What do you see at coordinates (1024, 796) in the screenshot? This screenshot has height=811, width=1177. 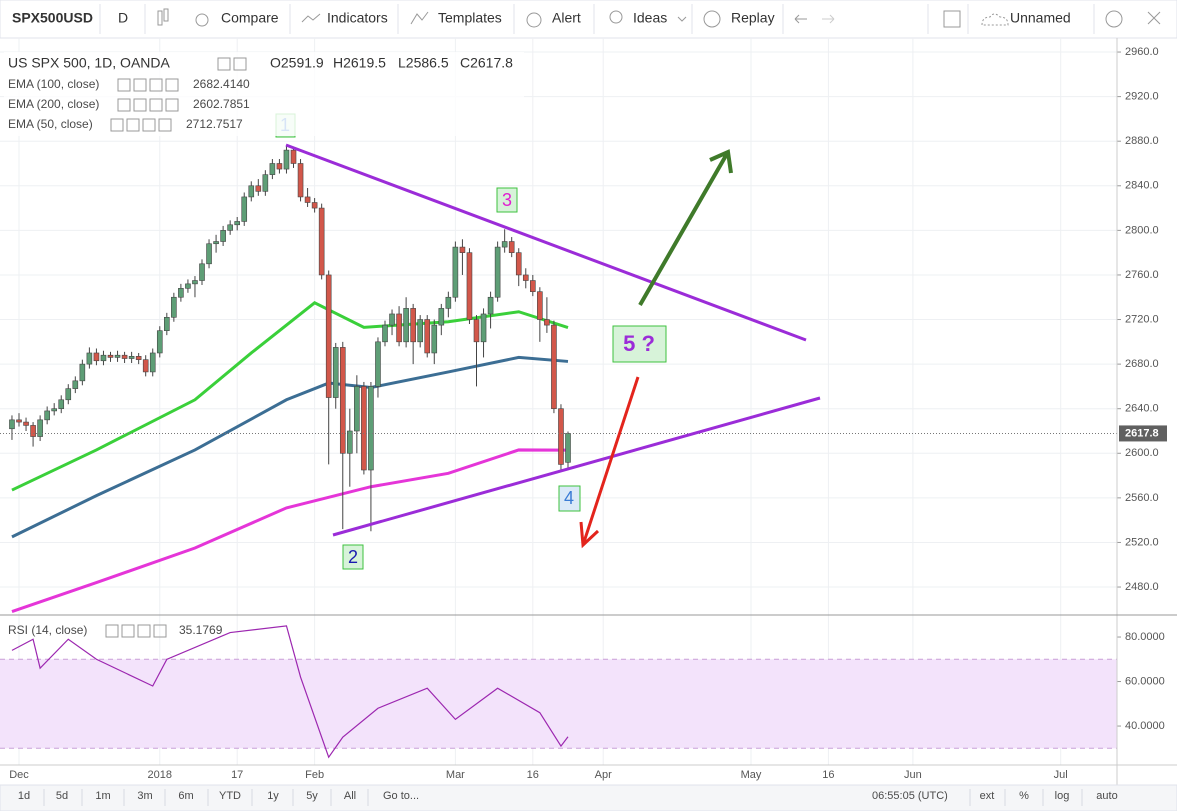 I see `scale-option: %` at bounding box center [1024, 796].